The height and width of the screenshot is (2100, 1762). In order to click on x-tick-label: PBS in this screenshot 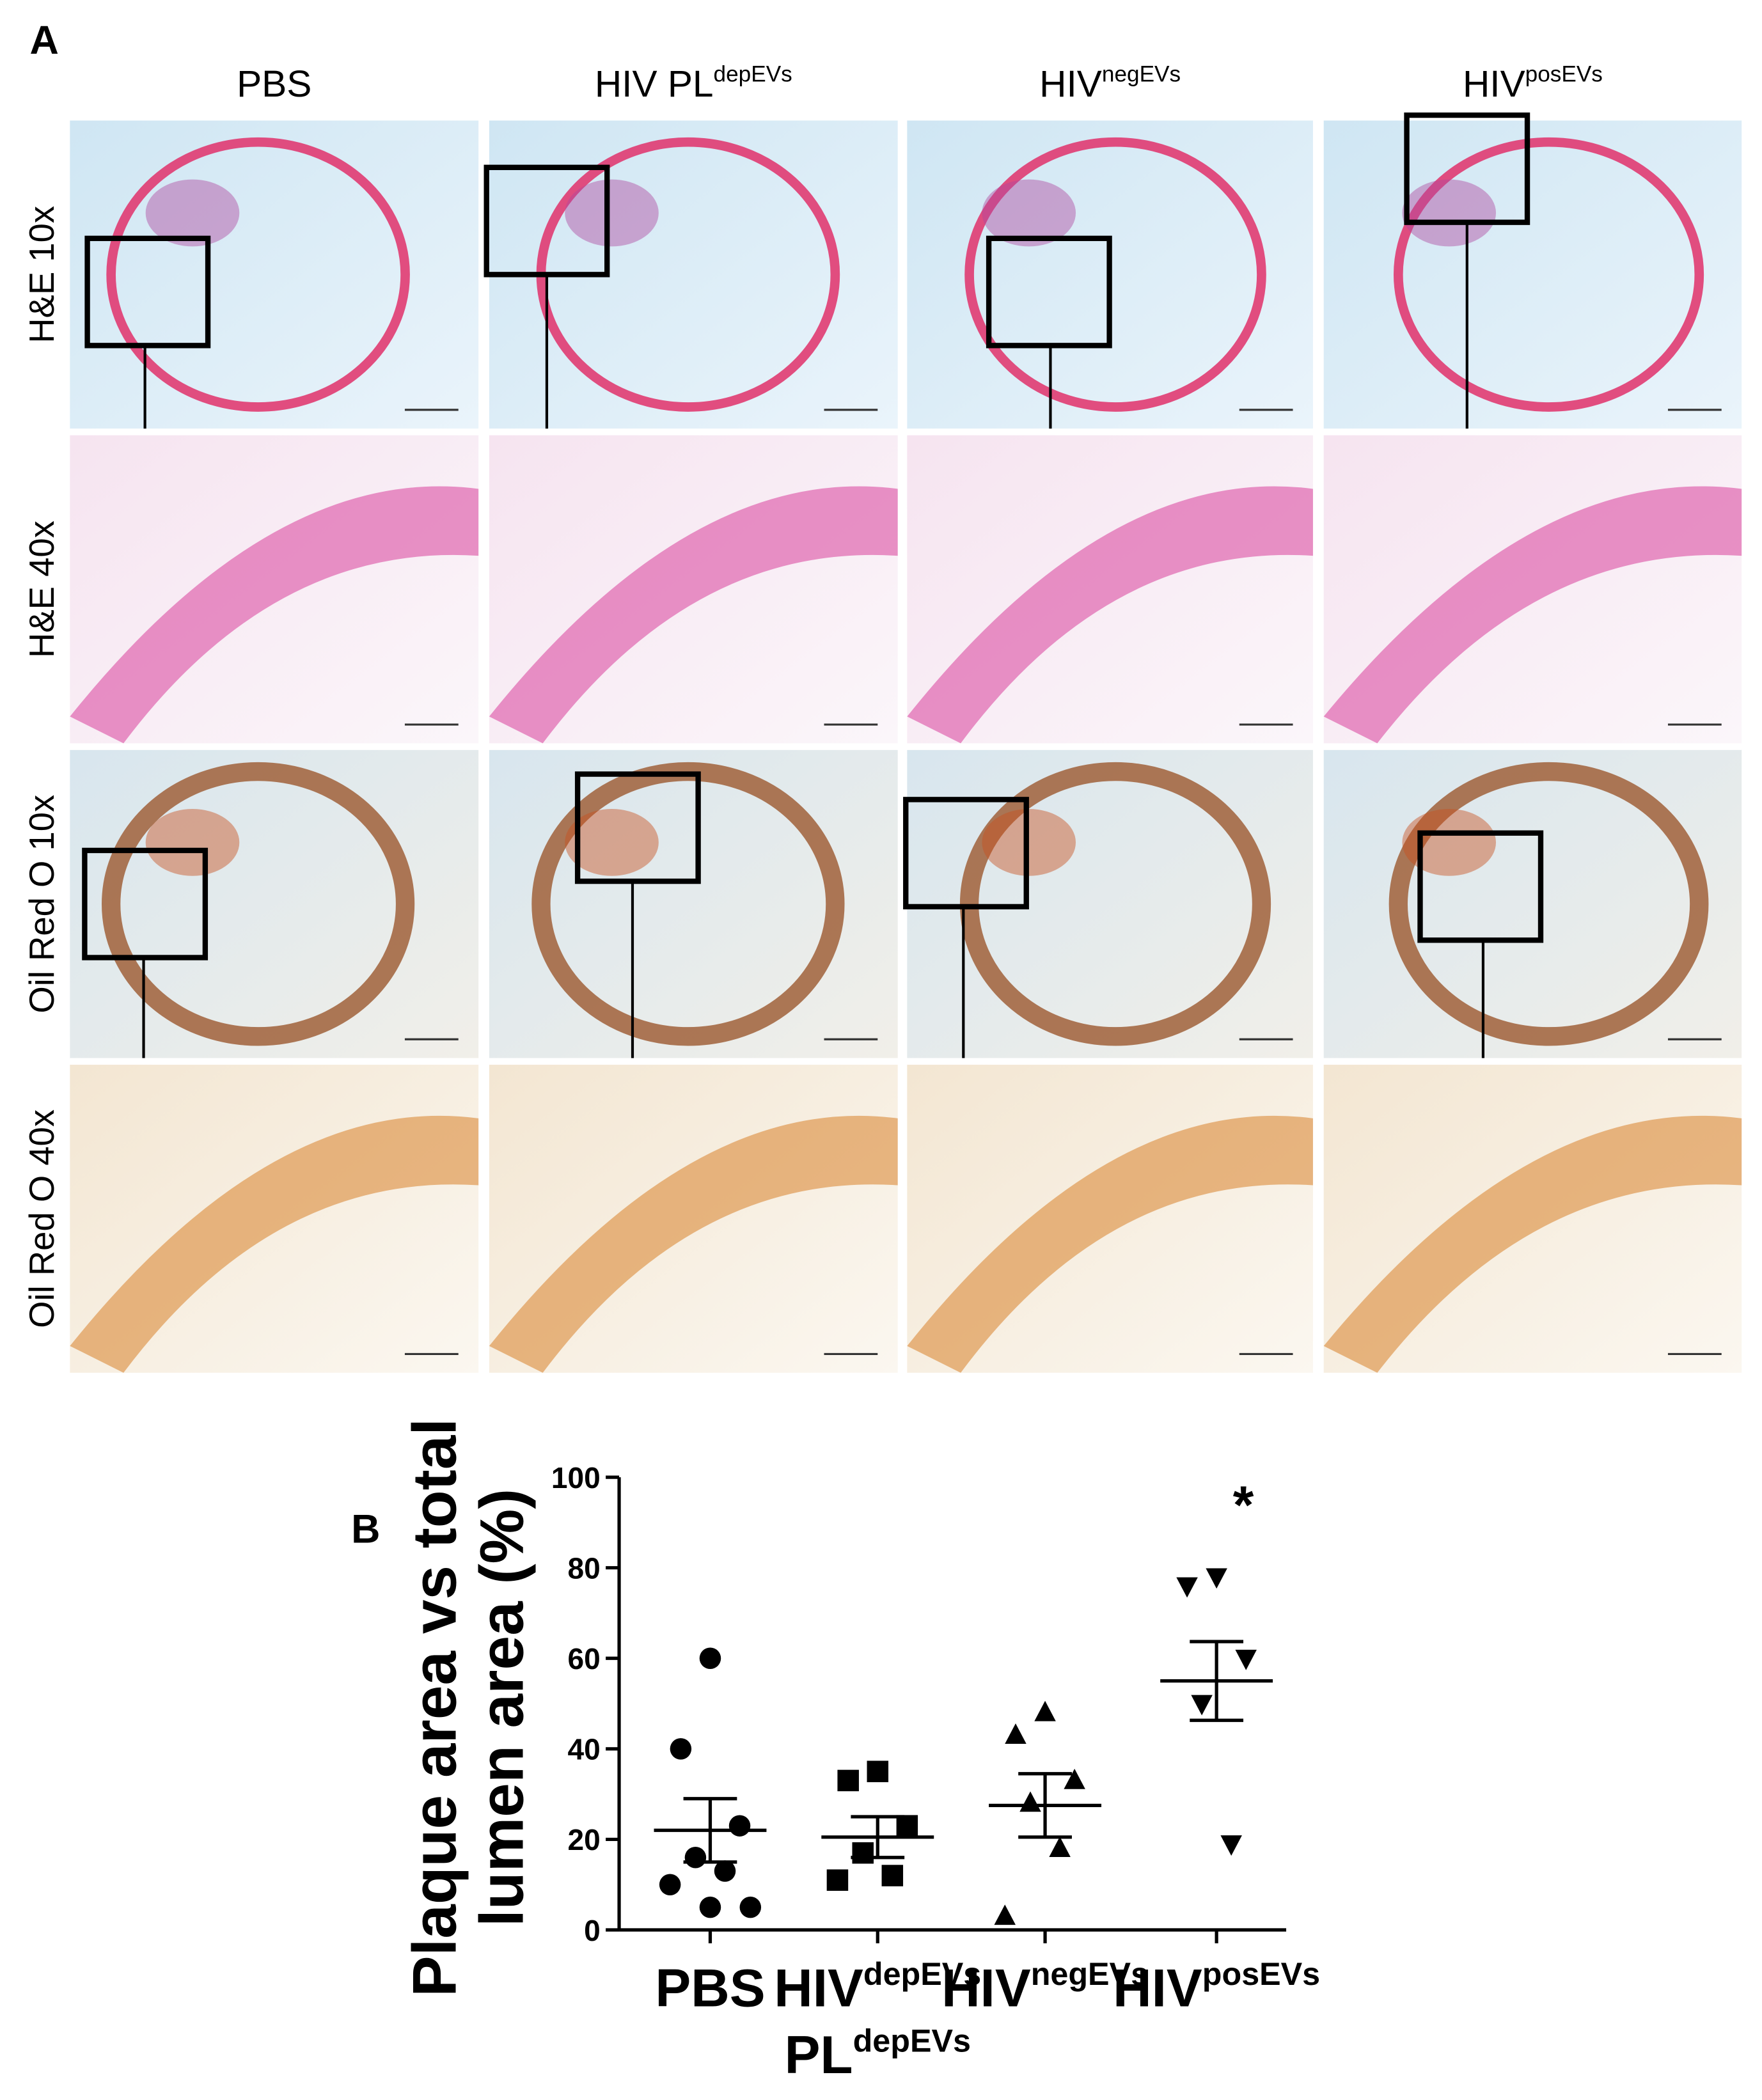, I will do `click(710, 1987)`.